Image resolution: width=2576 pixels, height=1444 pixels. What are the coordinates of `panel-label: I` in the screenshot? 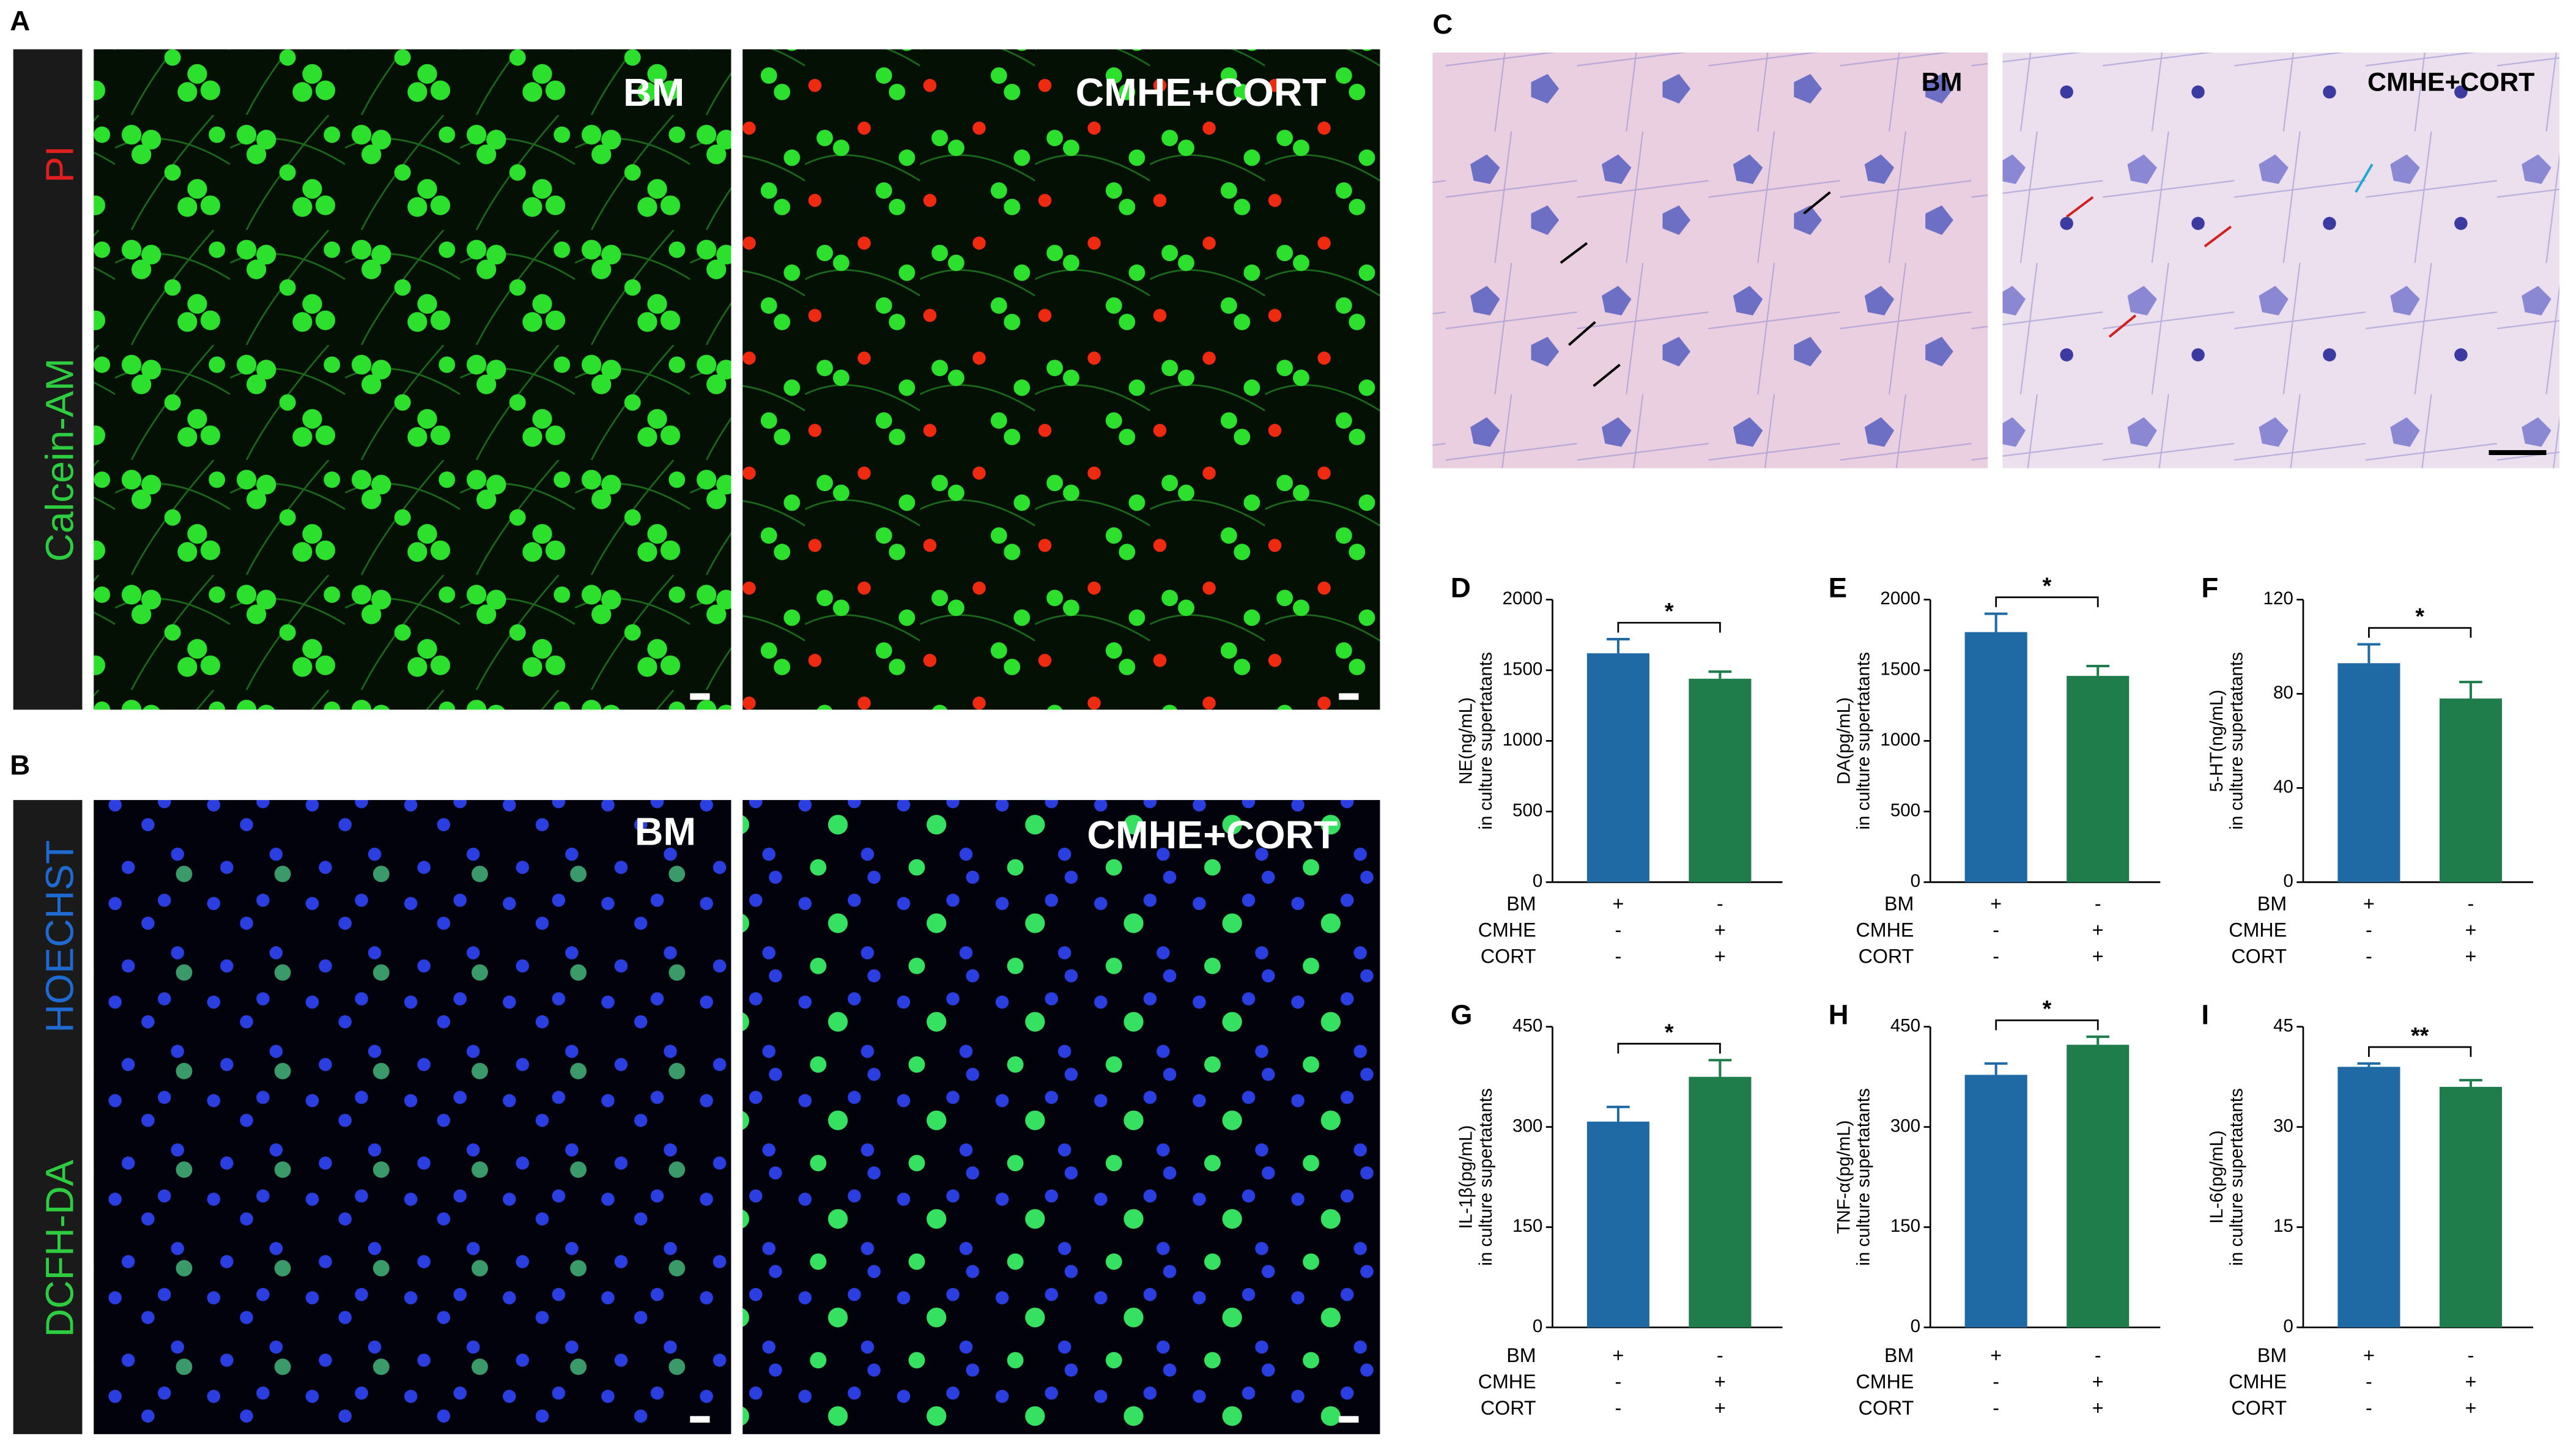 It's located at (2205, 1015).